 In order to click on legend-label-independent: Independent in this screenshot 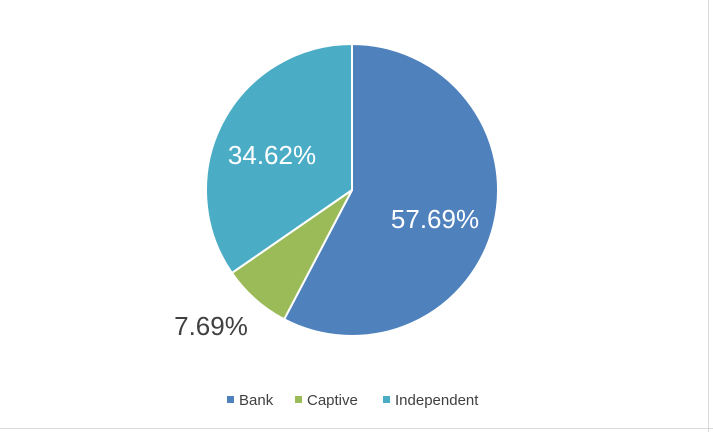, I will do `click(437, 400)`.